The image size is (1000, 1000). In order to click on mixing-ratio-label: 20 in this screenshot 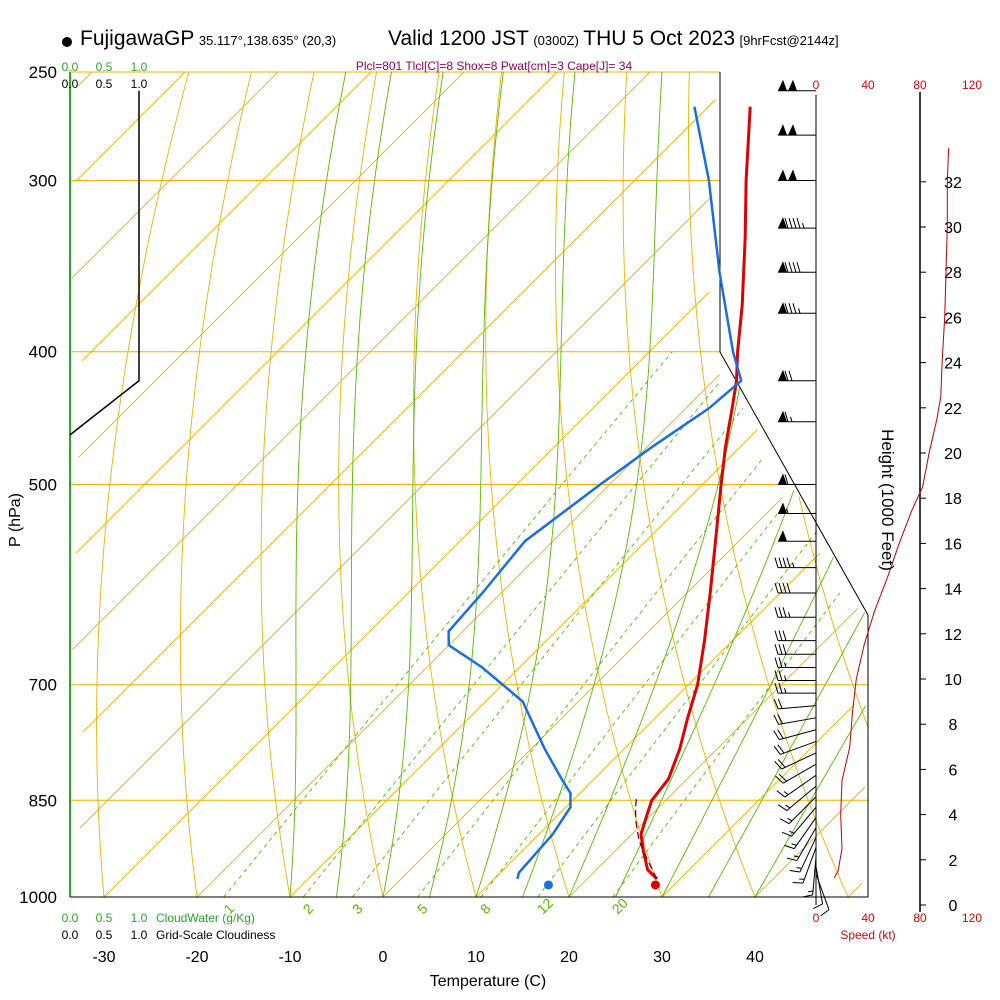, I will do `click(620, 906)`.